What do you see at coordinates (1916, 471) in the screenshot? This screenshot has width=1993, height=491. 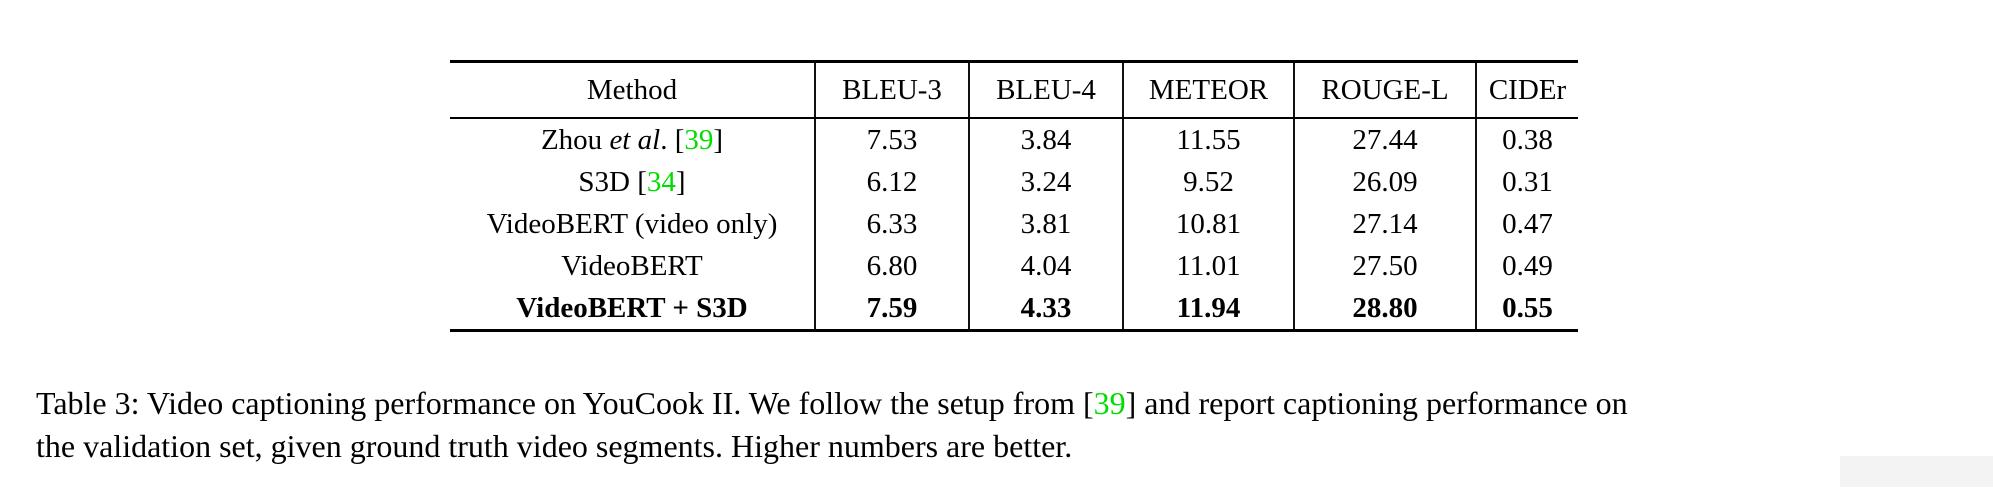 I see `faint-scan-artifact` at bounding box center [1916, 471].